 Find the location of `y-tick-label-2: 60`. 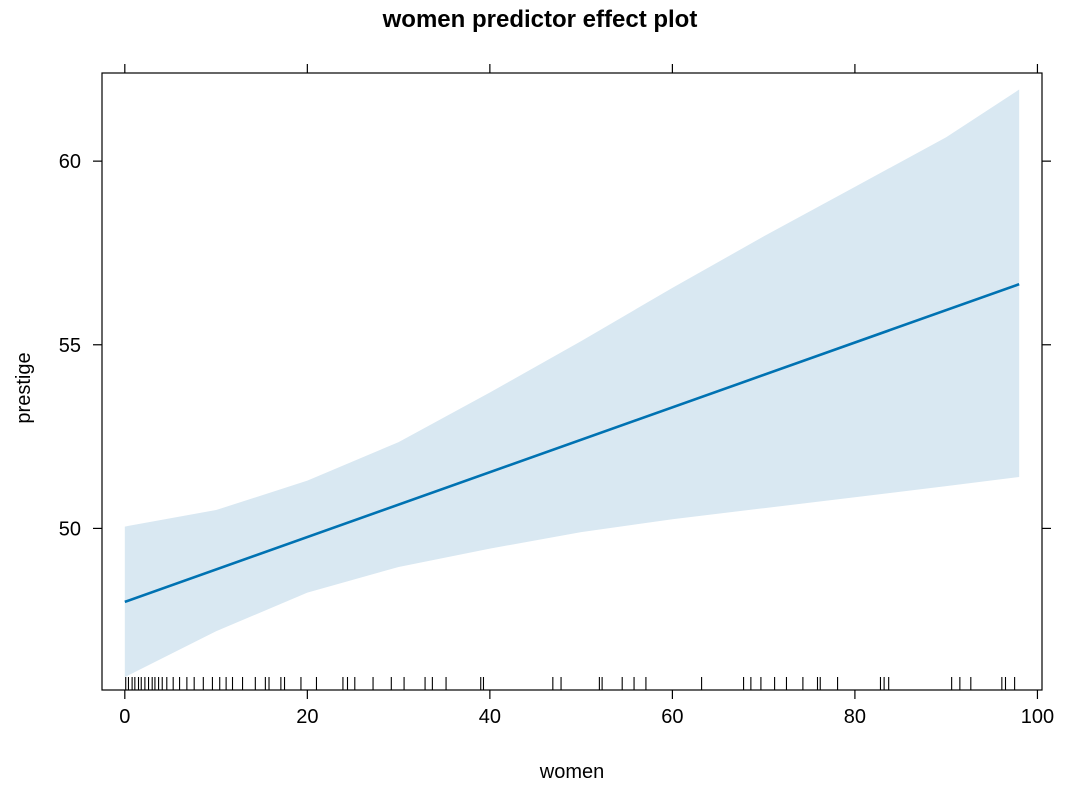

y-tick-label-2: 60 is located at coordinates (70, 162).